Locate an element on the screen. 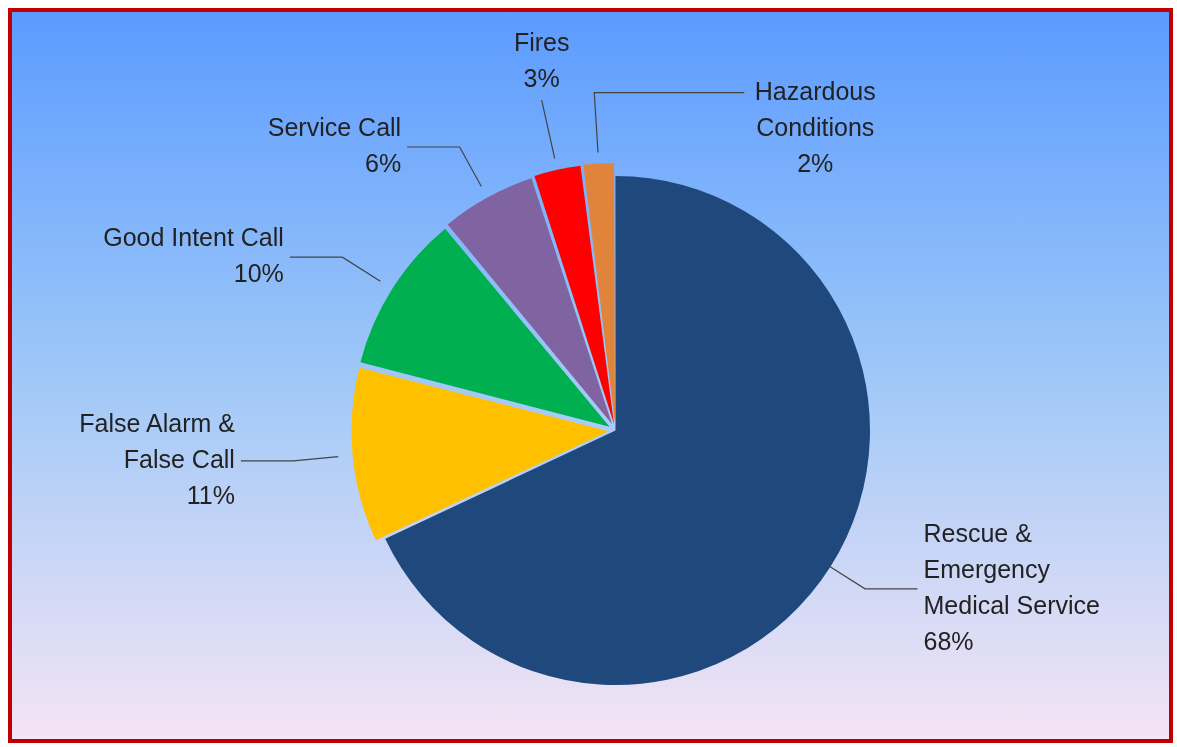 The height and width of the screenshot is (747, 1177). data-label: 6% is located at coordinates (383, 162).